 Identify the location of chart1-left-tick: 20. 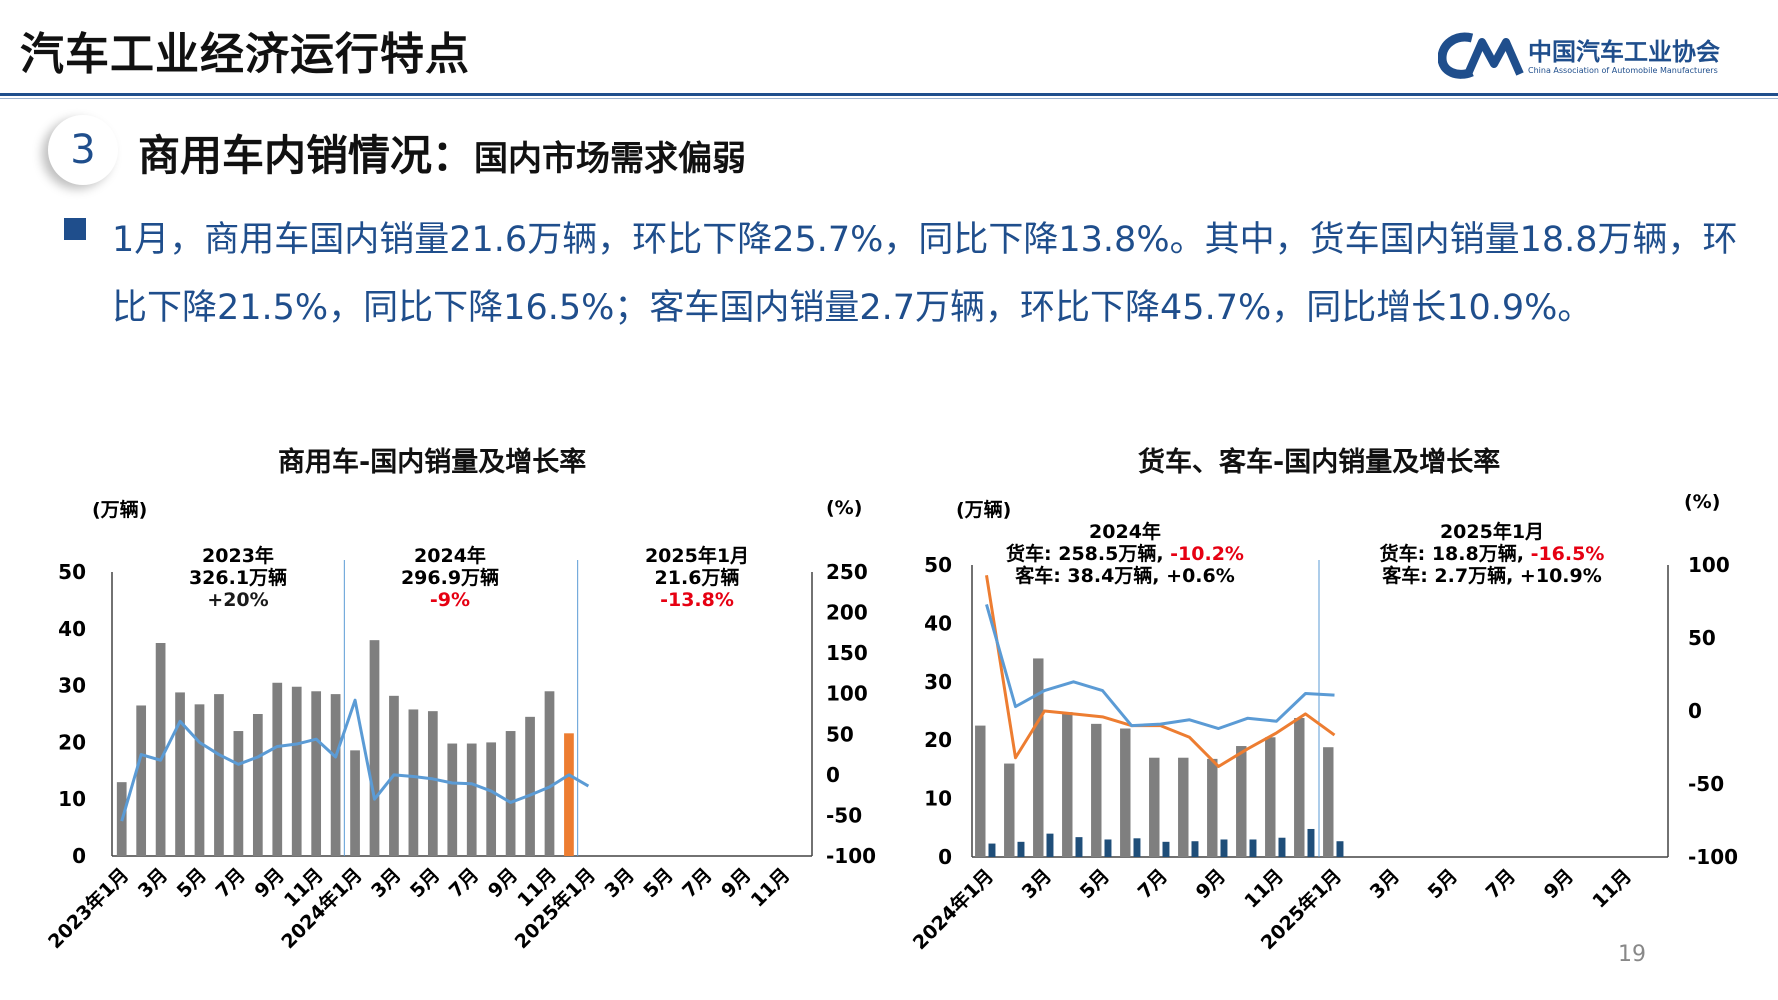
(72, 742).